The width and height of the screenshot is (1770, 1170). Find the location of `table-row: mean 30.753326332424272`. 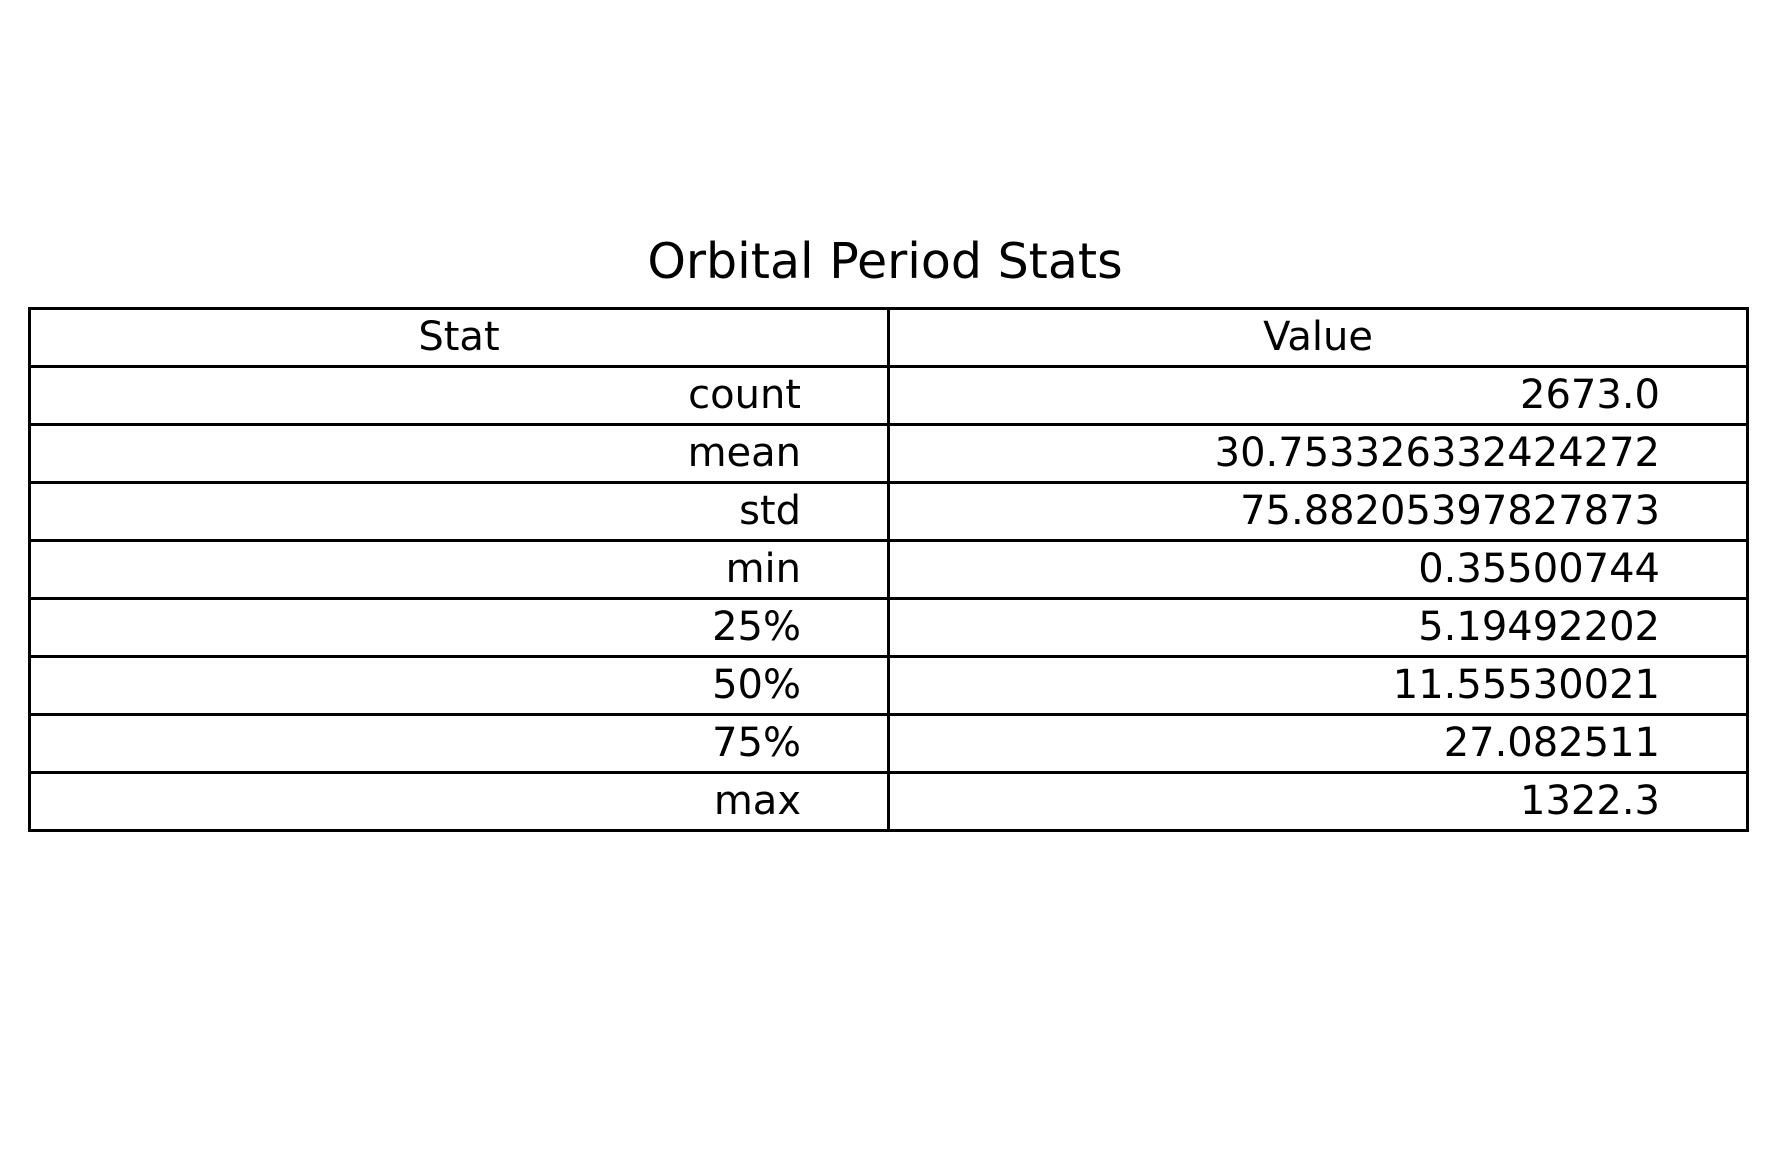

table-row: mean 30.753326332424272 is located at coordinates (888, 453).